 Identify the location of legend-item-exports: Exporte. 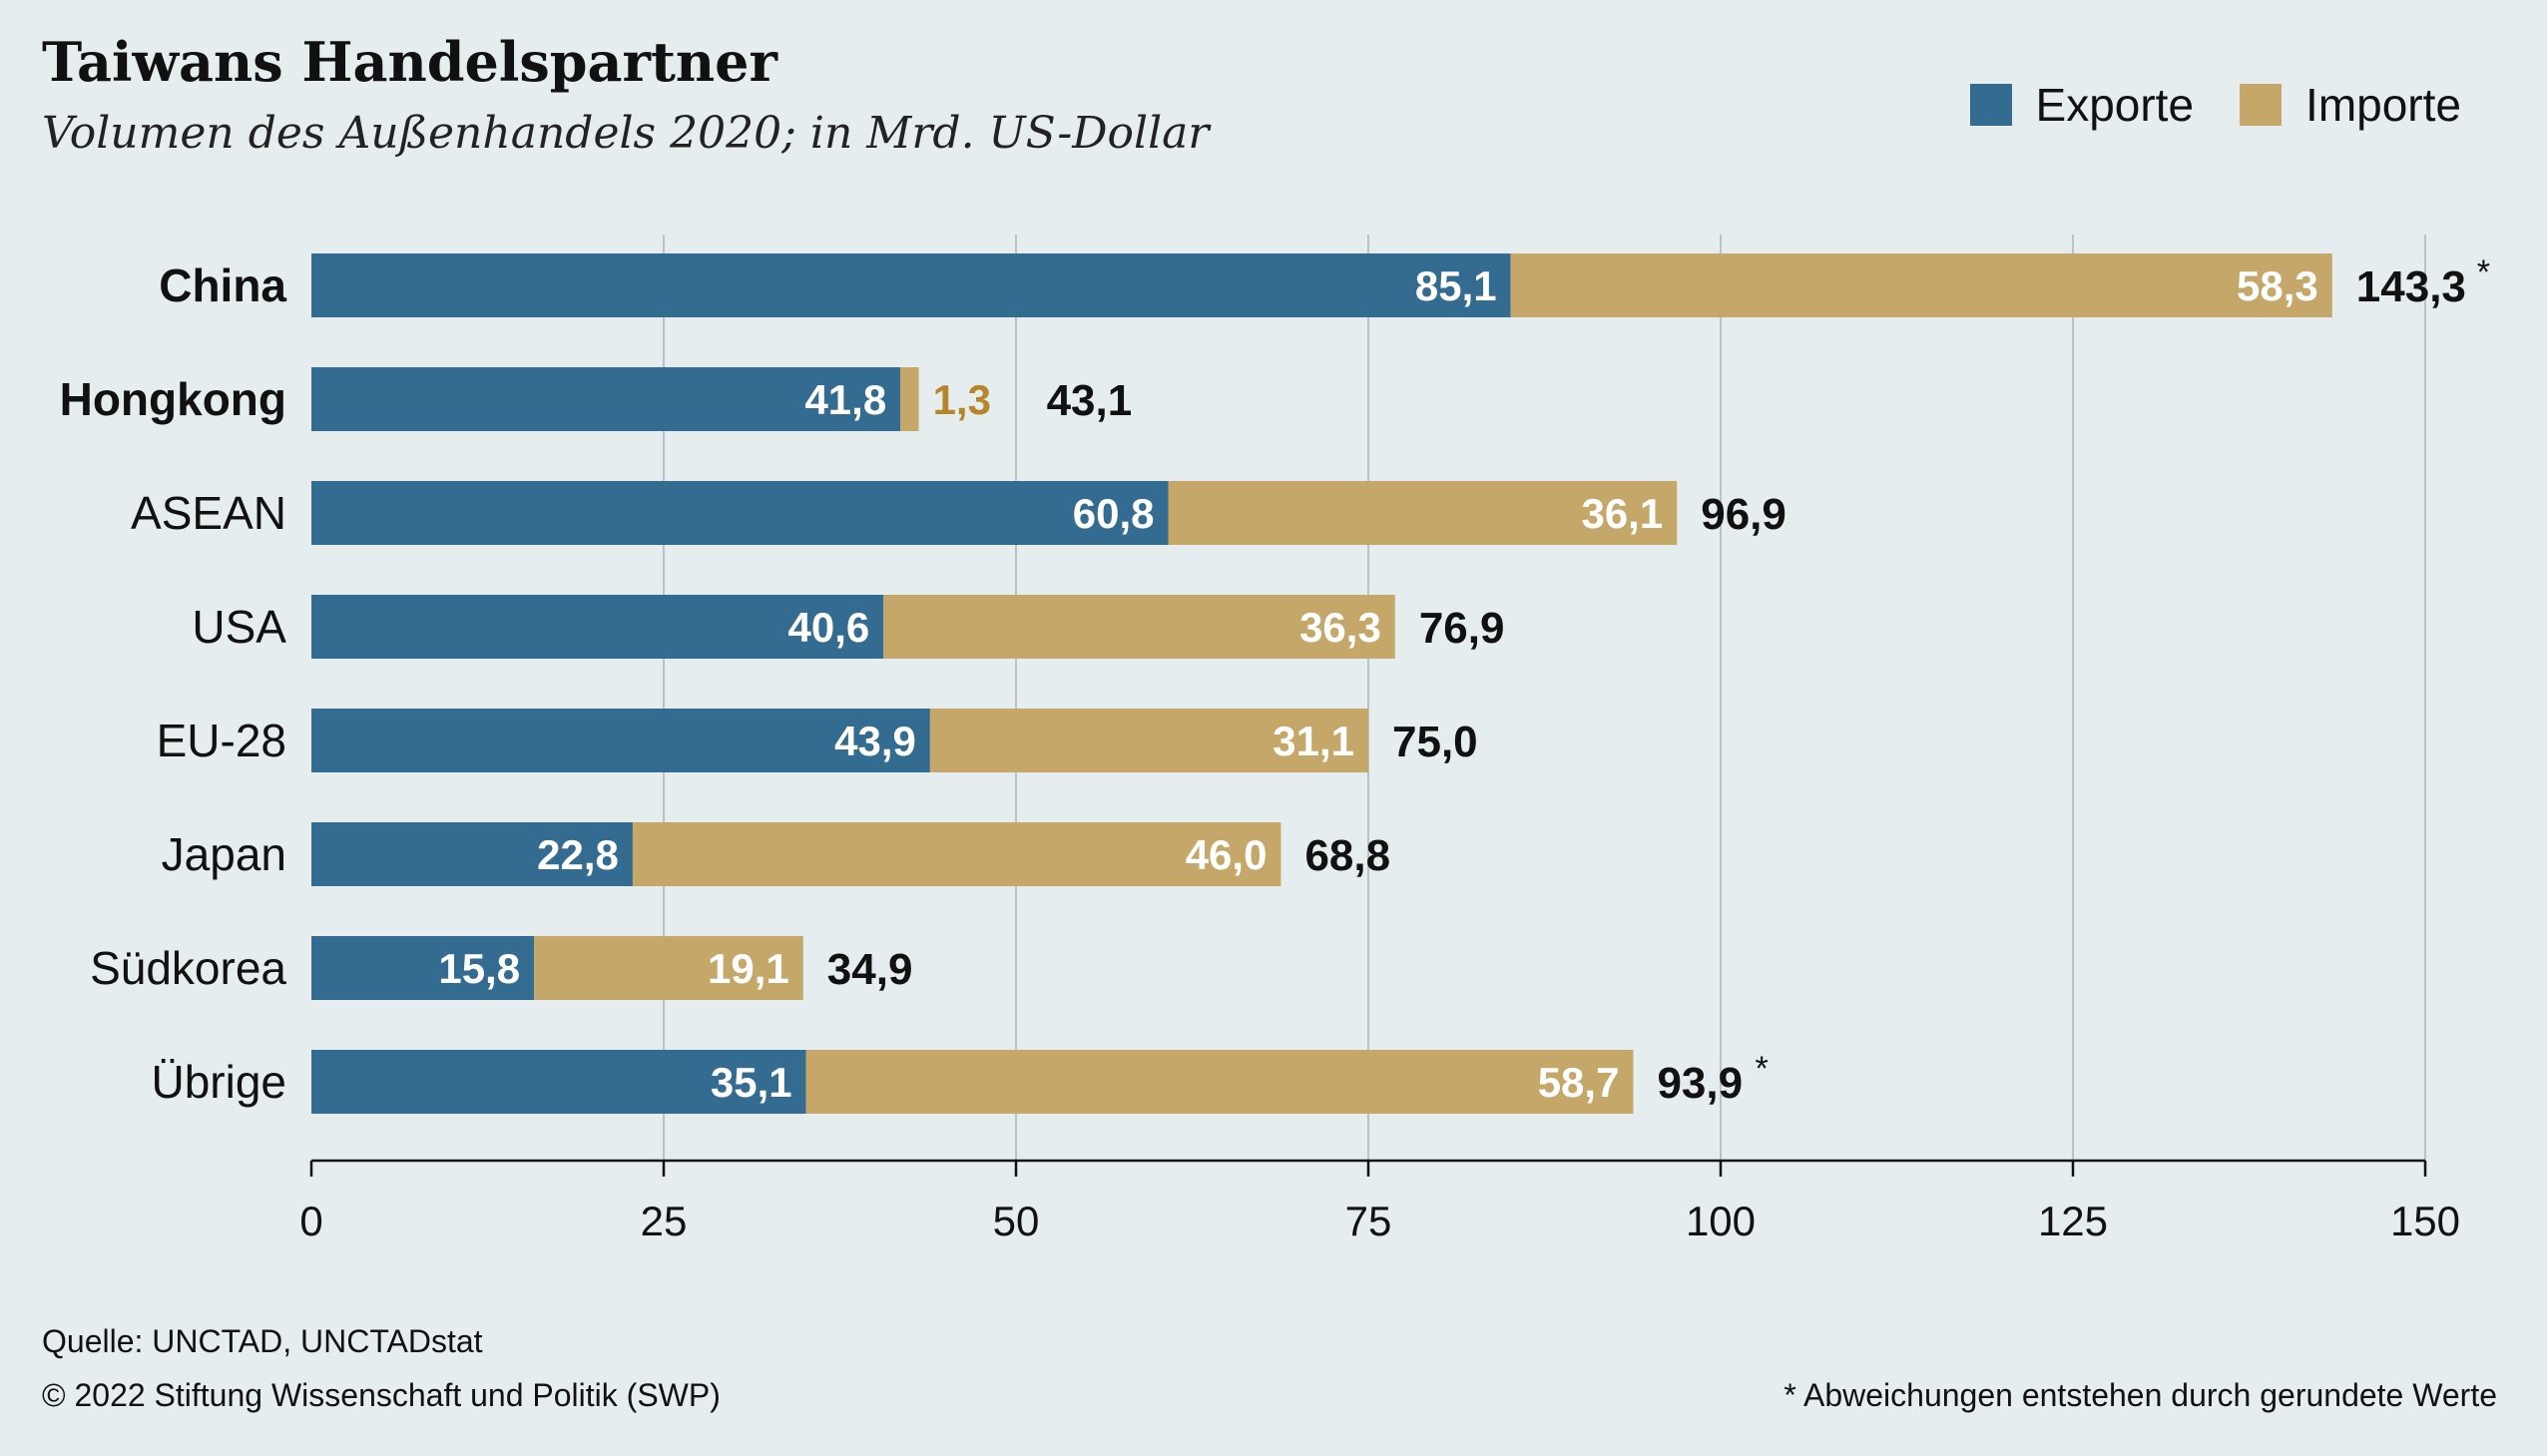
(2082, 105).